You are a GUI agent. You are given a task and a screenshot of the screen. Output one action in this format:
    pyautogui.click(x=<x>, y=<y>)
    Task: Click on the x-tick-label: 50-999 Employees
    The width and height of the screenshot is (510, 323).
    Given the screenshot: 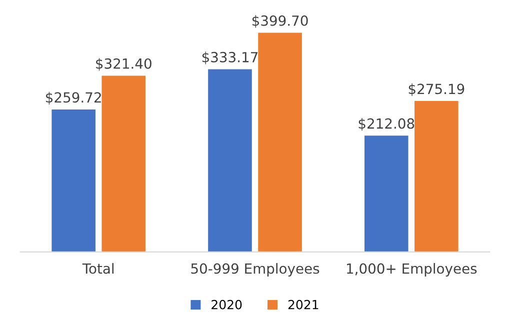 What is the action you would take?
    pyautogui.click(x=255, y=269)
    